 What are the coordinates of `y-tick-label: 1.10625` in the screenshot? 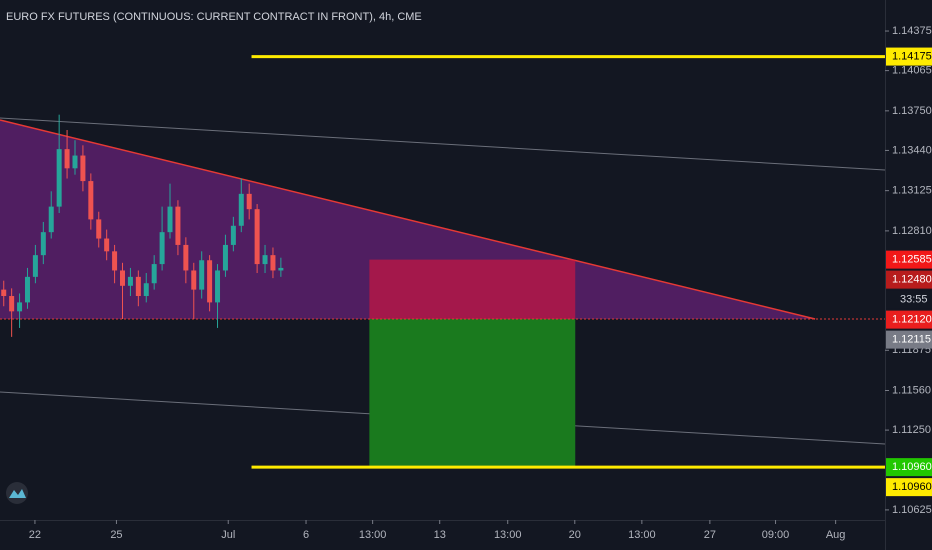 It's located at (912, 510).